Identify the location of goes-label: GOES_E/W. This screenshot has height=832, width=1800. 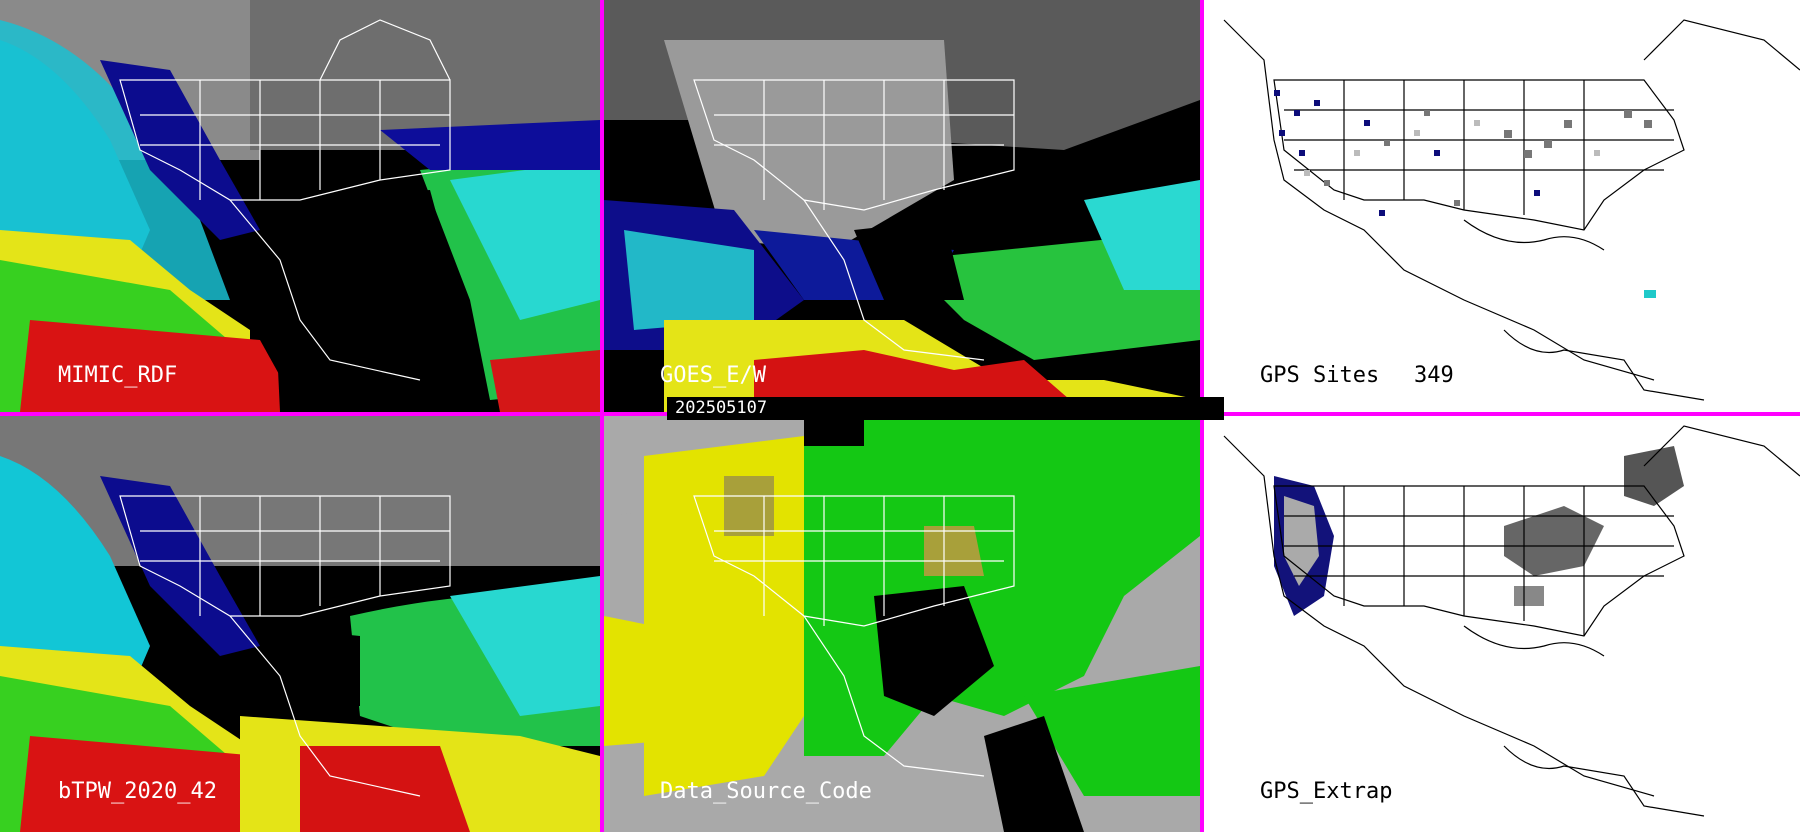
(713, 375).